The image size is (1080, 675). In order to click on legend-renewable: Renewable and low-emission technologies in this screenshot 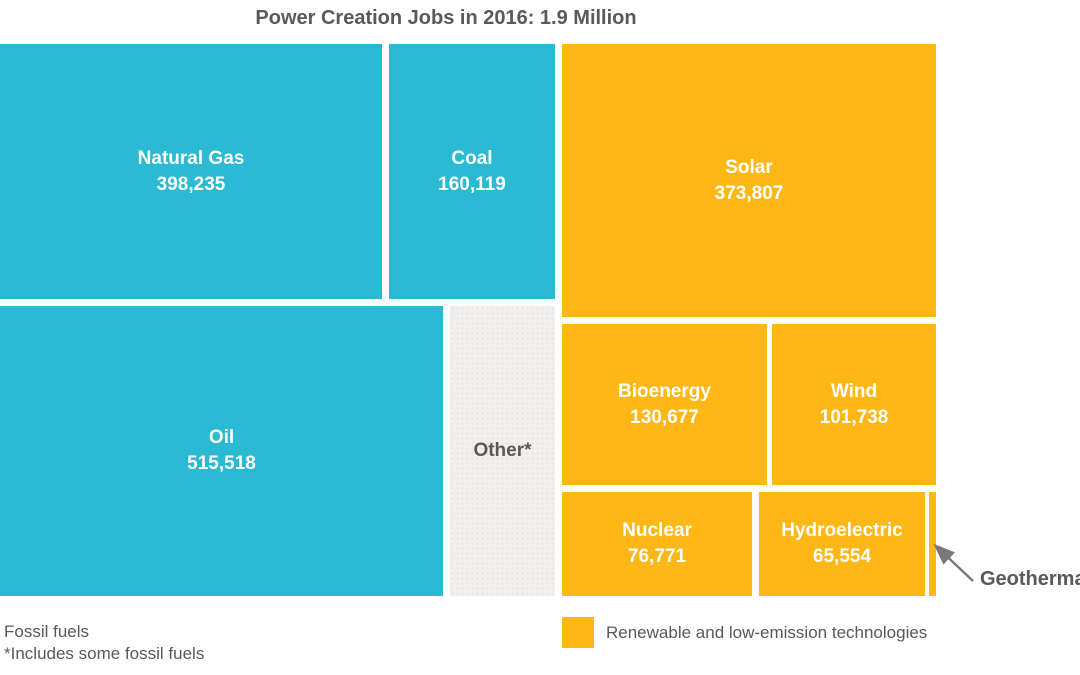, I will do `click(744, 632)`.